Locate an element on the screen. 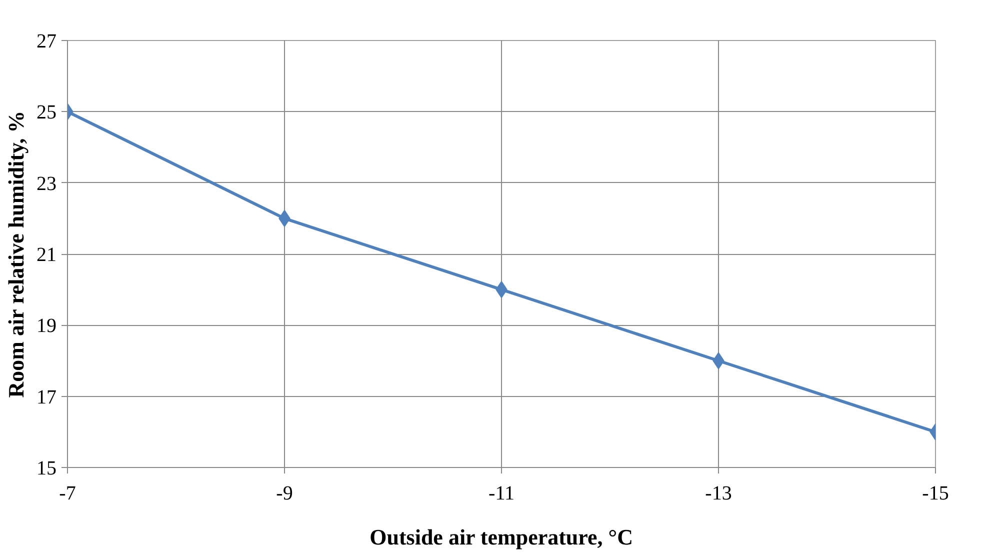 The width and height of the screenshot is (981, 560). y-tick-label: 17 is located at coordinates (46, 397).